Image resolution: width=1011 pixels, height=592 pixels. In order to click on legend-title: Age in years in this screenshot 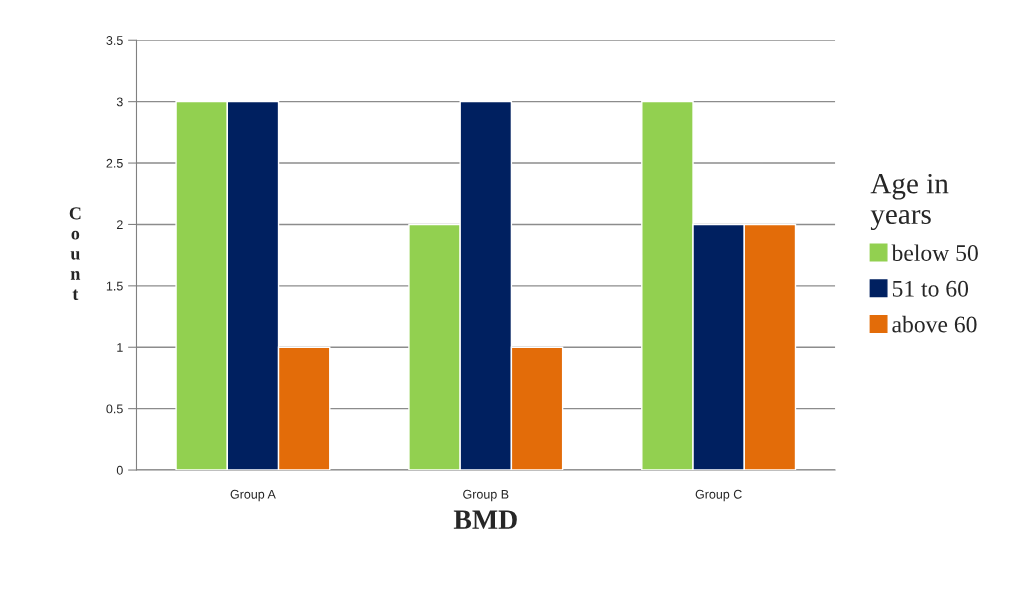, I will do `click(909, 202)`.